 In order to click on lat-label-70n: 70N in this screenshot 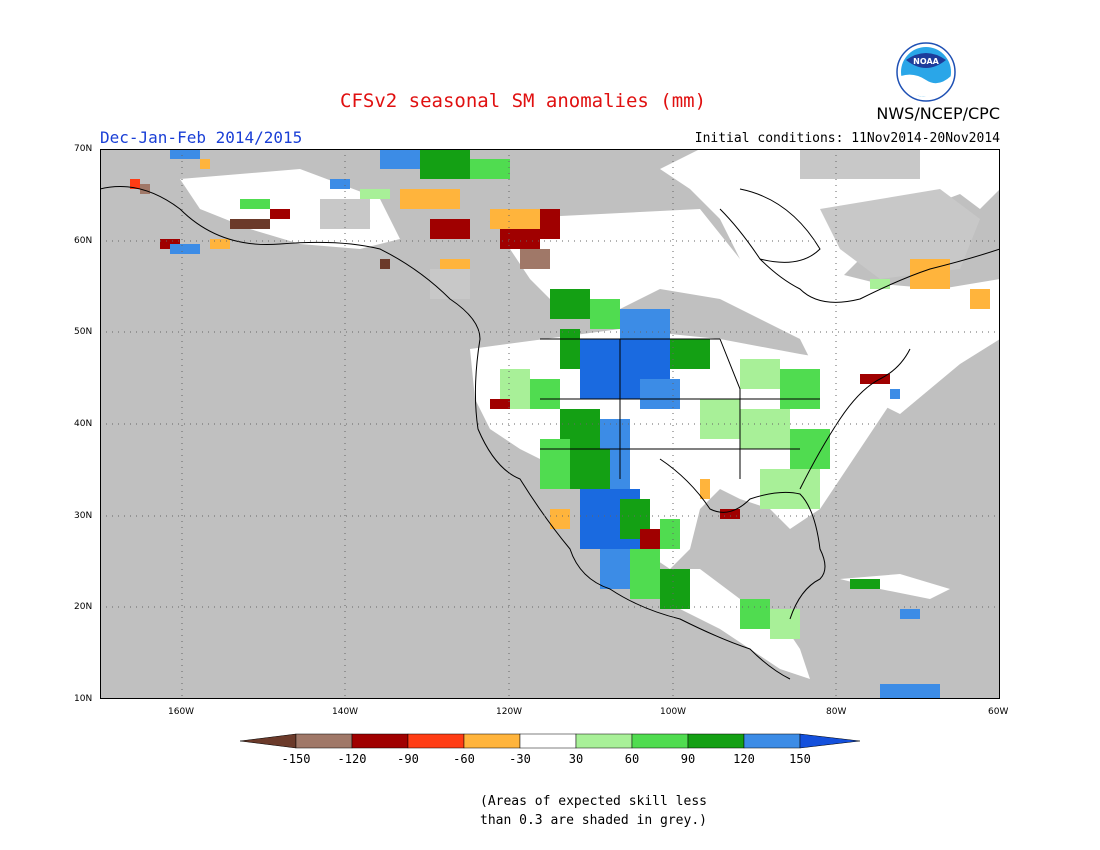, I will do `click(83, 149)`.